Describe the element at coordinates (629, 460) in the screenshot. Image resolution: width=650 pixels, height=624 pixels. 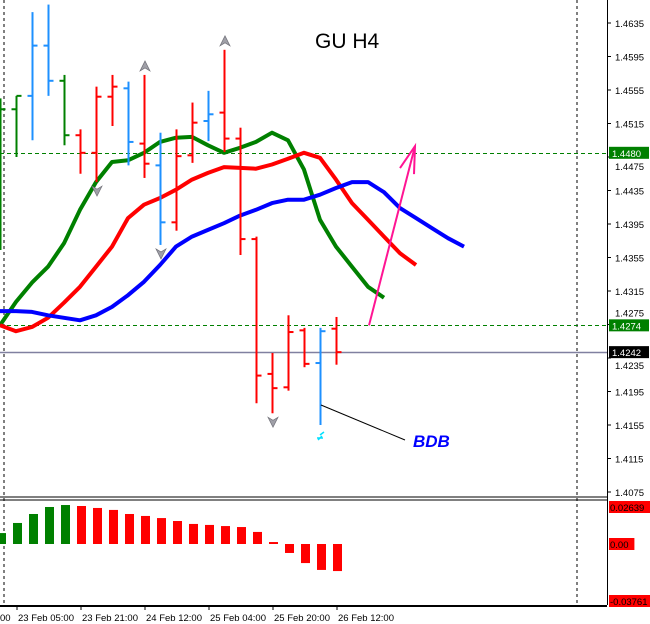
I see `price-tick-label: 1.4115` at that location.